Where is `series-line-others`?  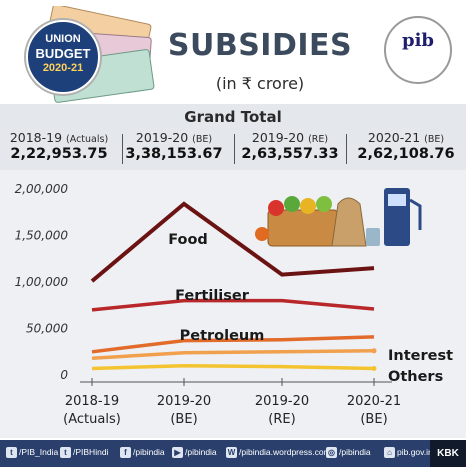
series-line-others is located at coordinates (233, 367).